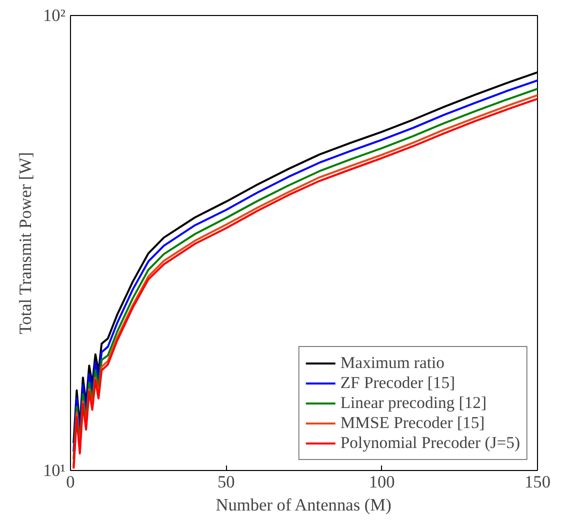 The height and width of the screenshot is (525, 562). I want to click on x-tick-label: 100, so click(381, 482).